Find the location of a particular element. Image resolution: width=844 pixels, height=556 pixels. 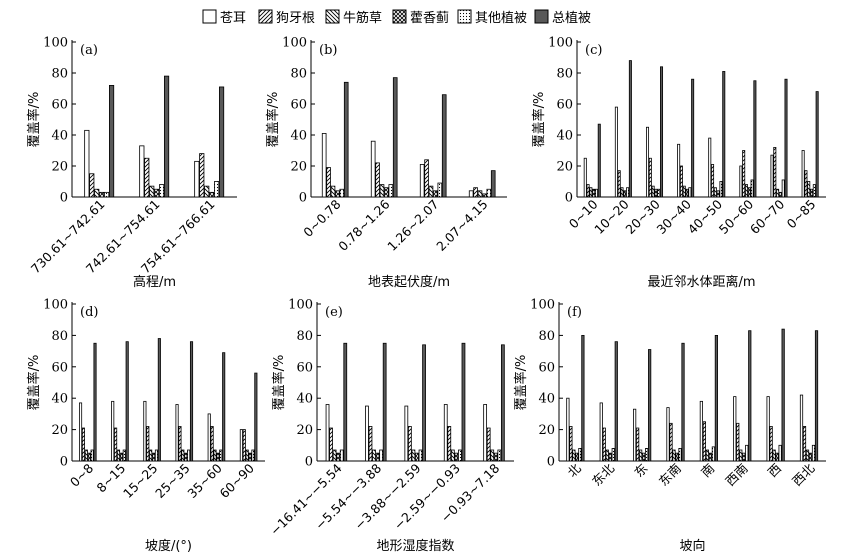

x-tick-label: 0.78~1.26 is located at coordinates (363, 224).